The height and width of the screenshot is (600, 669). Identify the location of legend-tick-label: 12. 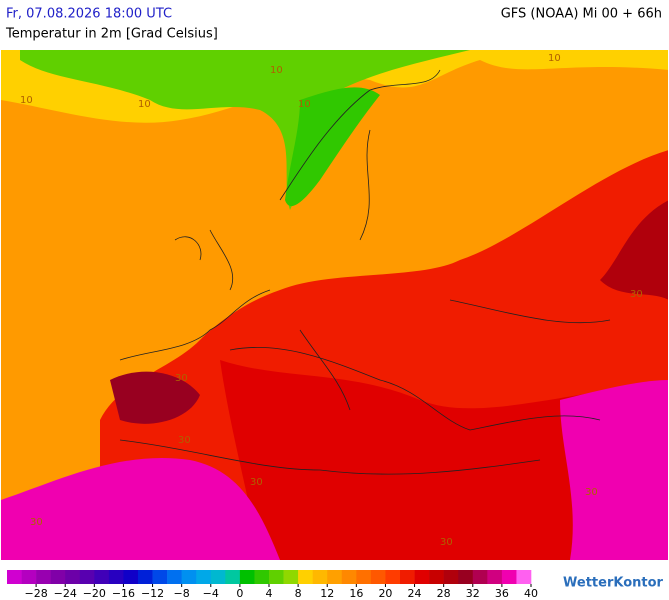
(327, 593).